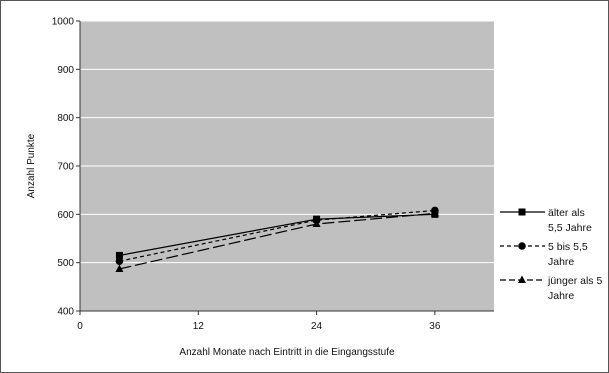  What do you see at coordinates (277, 235) in the screenshot?
I see `series-line` at bounding box center [277, 235].